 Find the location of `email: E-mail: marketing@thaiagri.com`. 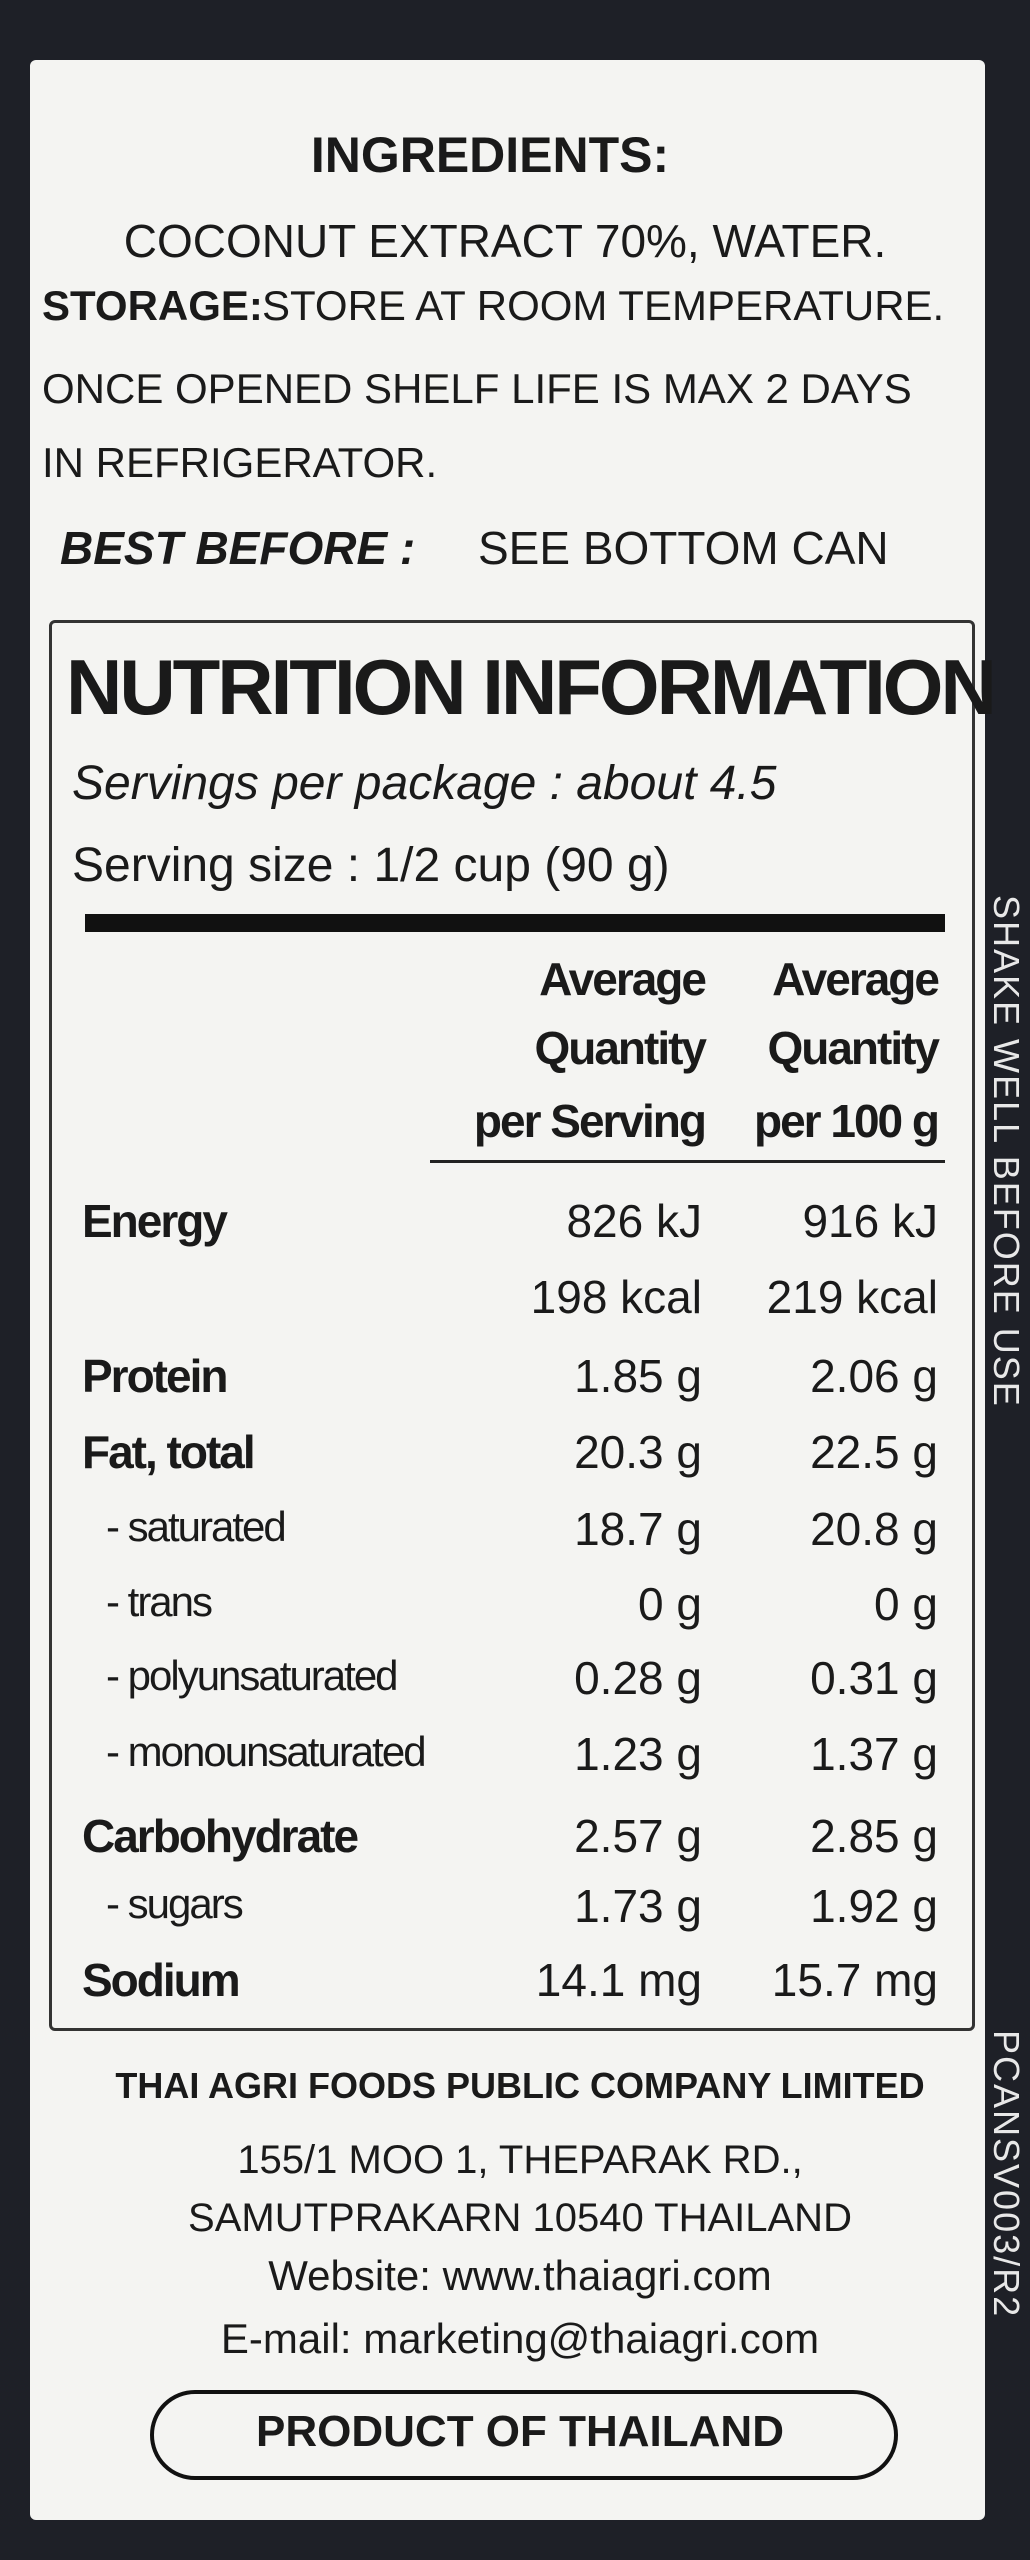

email: E-mail: marketing@thaiagri.com is located at coordinates (520, 2338).